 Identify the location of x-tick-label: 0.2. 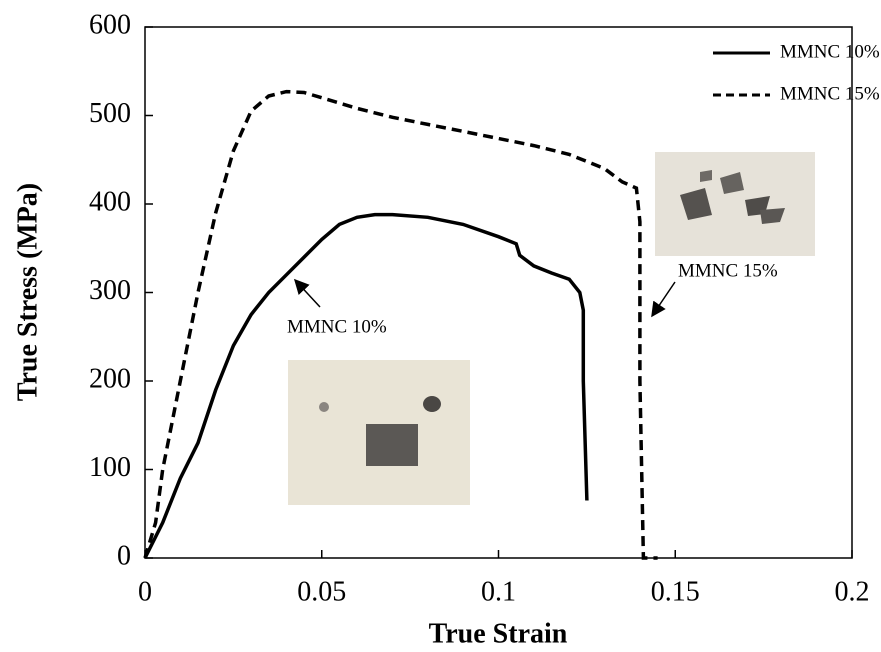
(852, 591).